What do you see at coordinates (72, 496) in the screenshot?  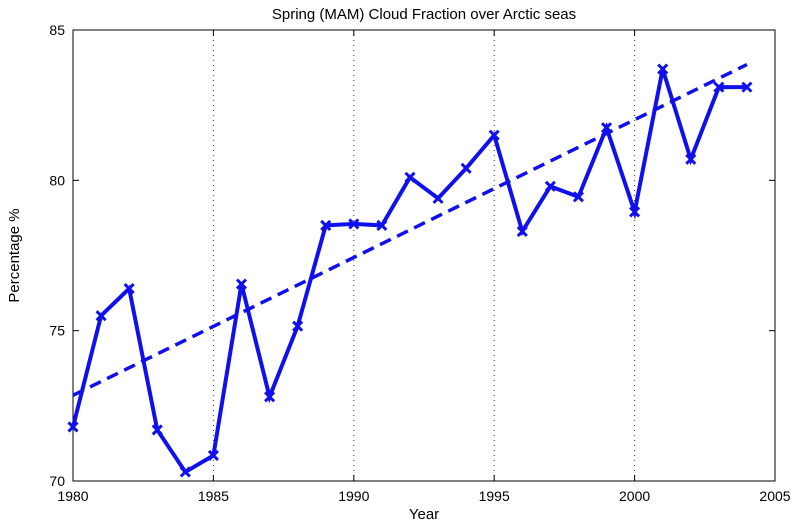 I see `x-tick-label: 1980` at bounding box center [72, 496].